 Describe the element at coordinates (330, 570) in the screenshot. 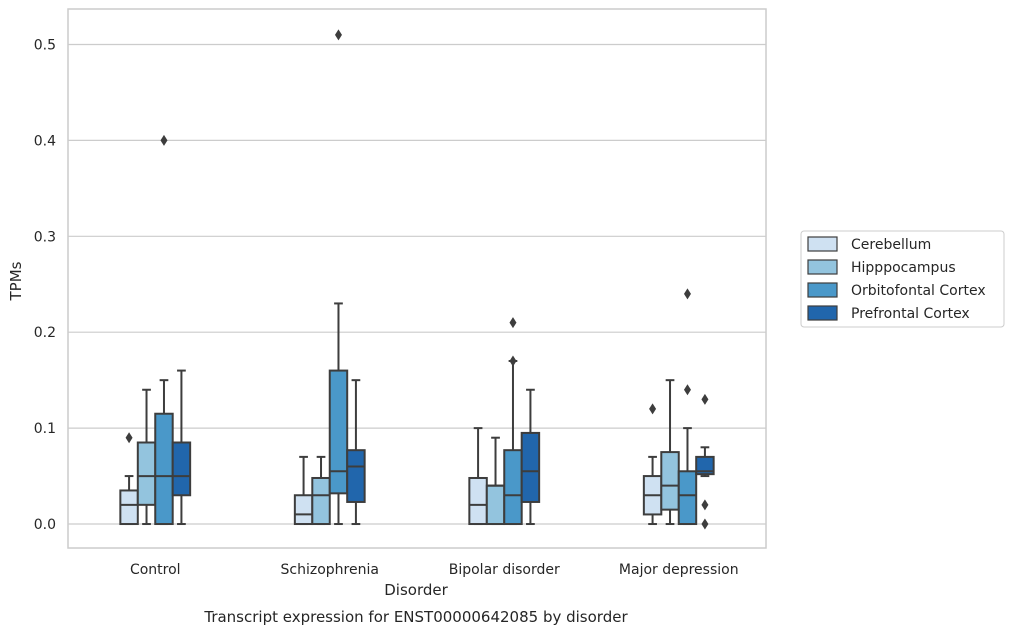

I see `x-tick-label: Schizophrenia` at that location.